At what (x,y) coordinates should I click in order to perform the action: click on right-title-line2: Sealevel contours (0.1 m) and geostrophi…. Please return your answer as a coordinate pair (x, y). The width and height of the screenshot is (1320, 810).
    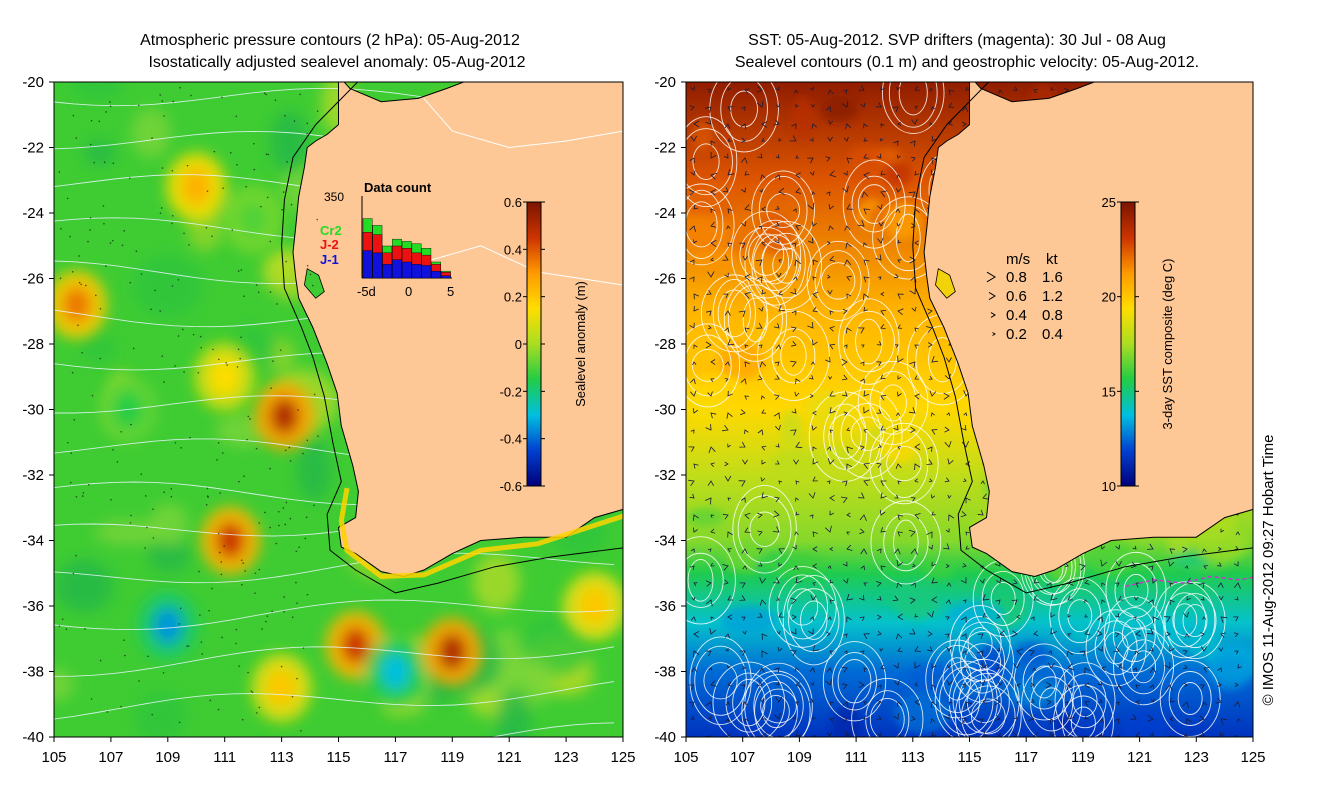
    Looking at the image, I should click on (967, 62).